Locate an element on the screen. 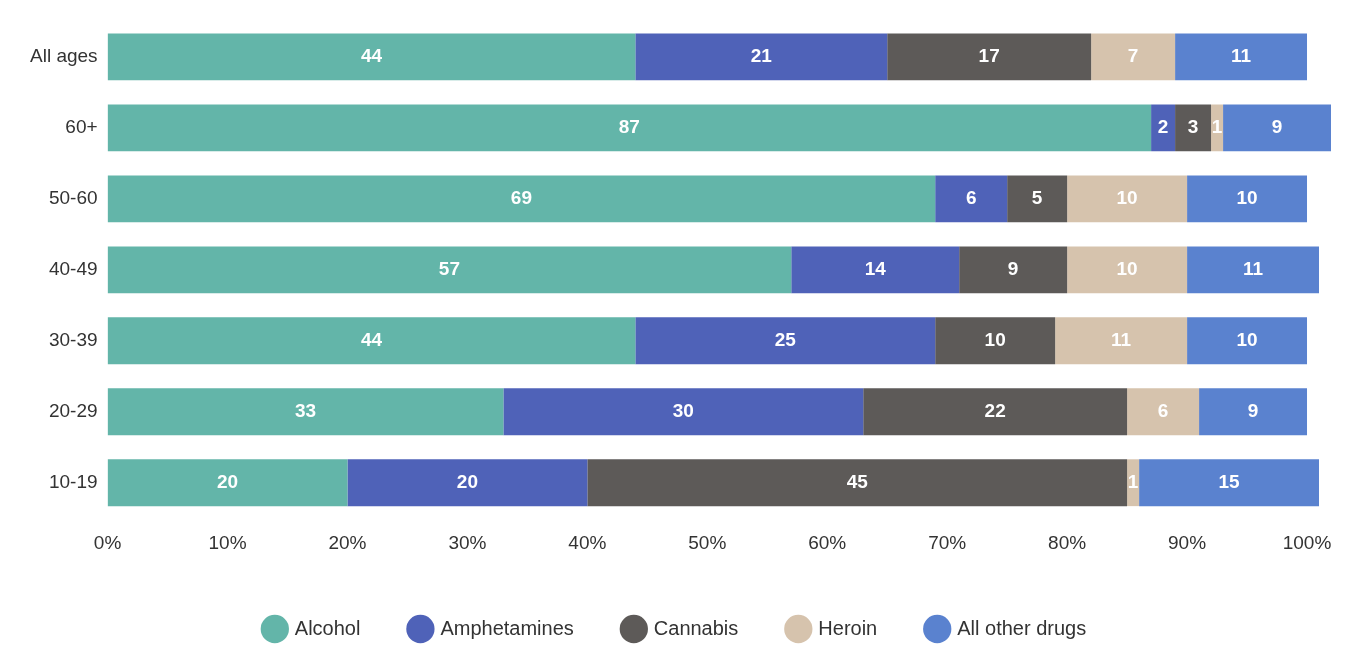  data-label: 21 is located at coordinates (761, 56).